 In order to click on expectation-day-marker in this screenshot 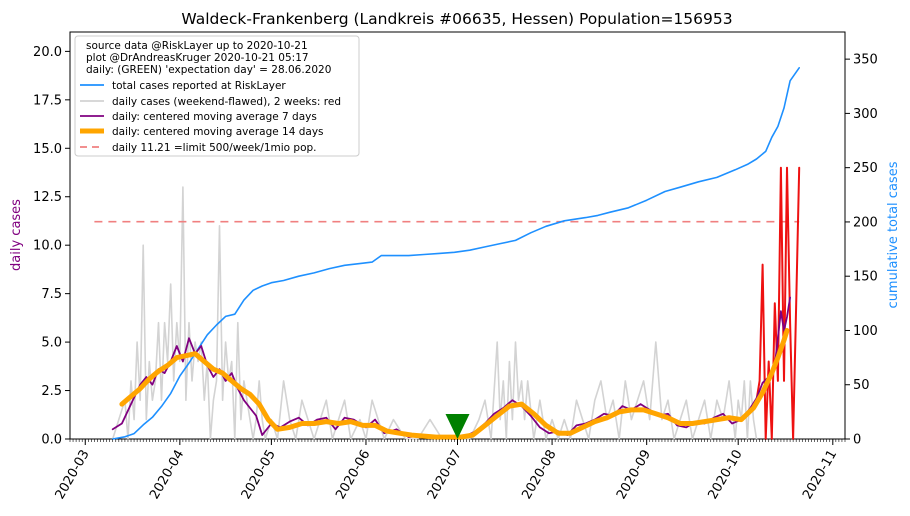, I will do `click(457, 426)`.